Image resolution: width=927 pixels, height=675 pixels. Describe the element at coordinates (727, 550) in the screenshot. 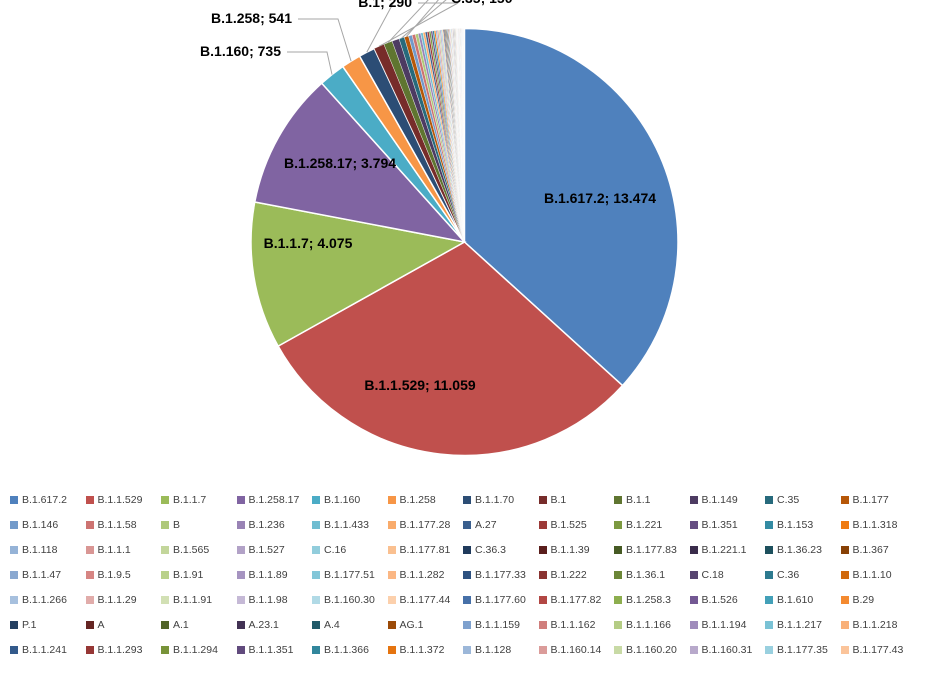

I see `legend-item: B.1.221.1` at that location.